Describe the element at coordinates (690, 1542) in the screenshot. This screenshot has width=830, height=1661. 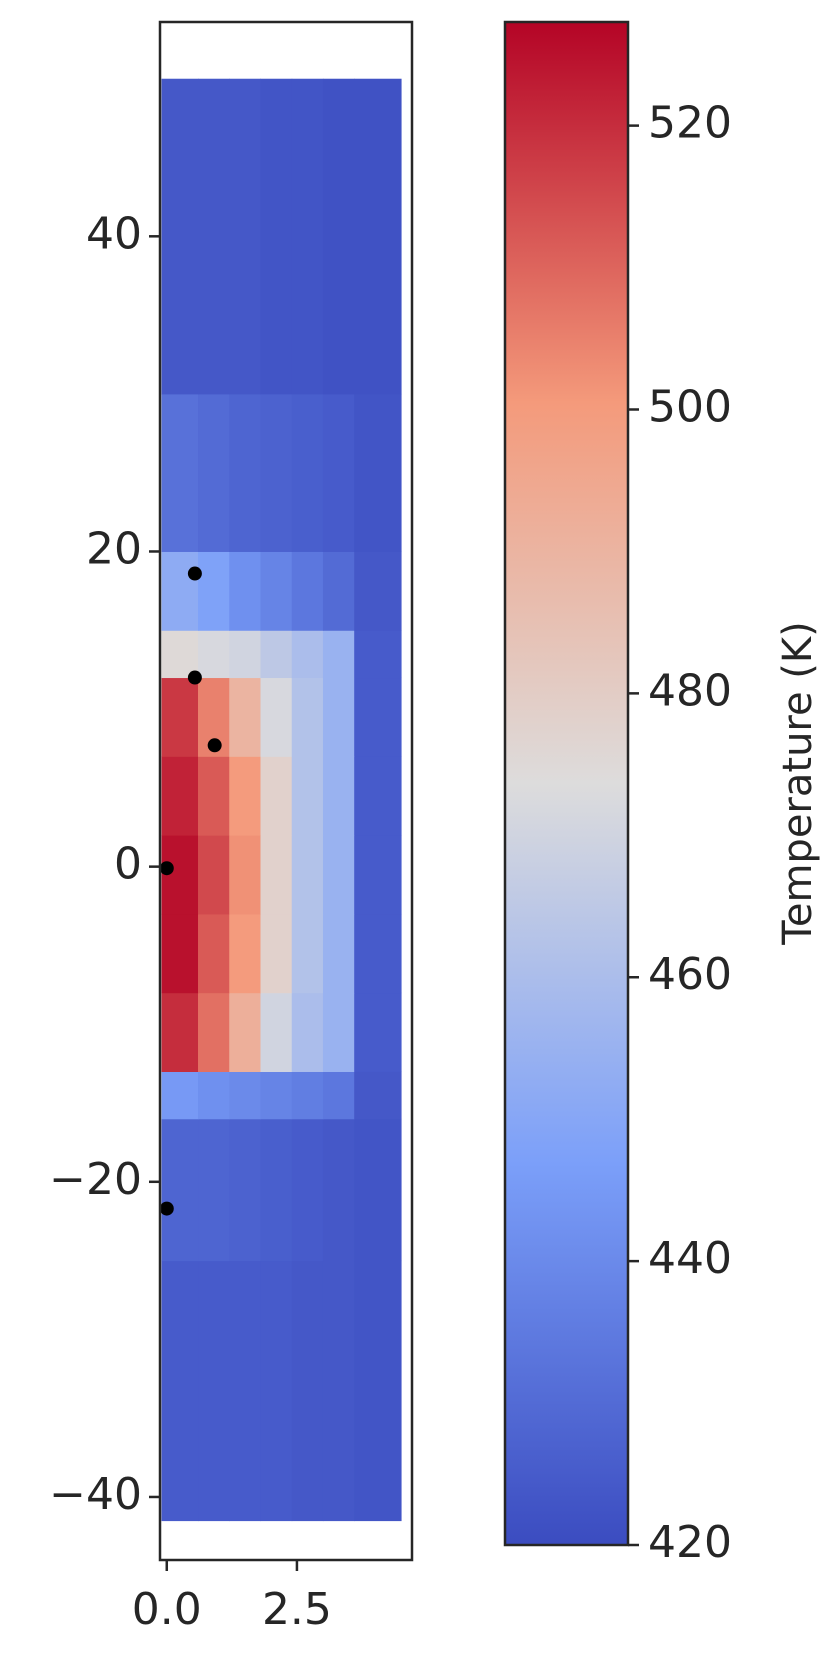
I see `colorbar-tick-label: 420` at that location.